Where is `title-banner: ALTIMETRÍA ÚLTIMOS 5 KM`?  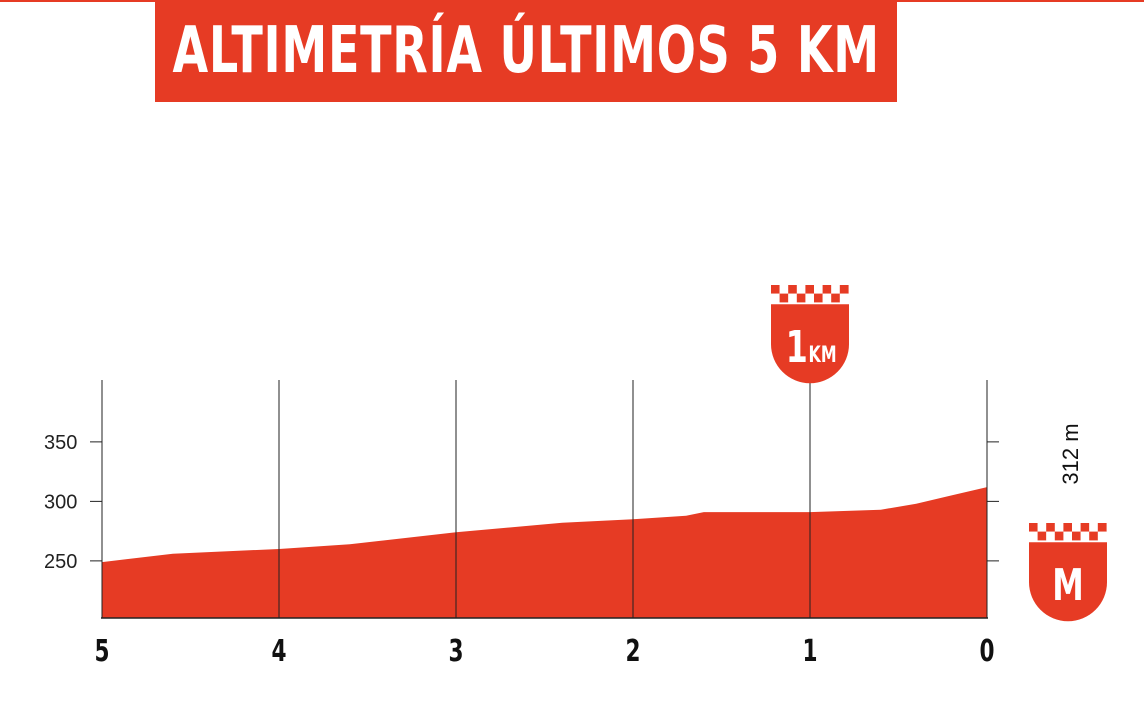 title-banner: ALTIMETRÍA ÚLTIMOS 5 KM is located at coordinates (526, 51).